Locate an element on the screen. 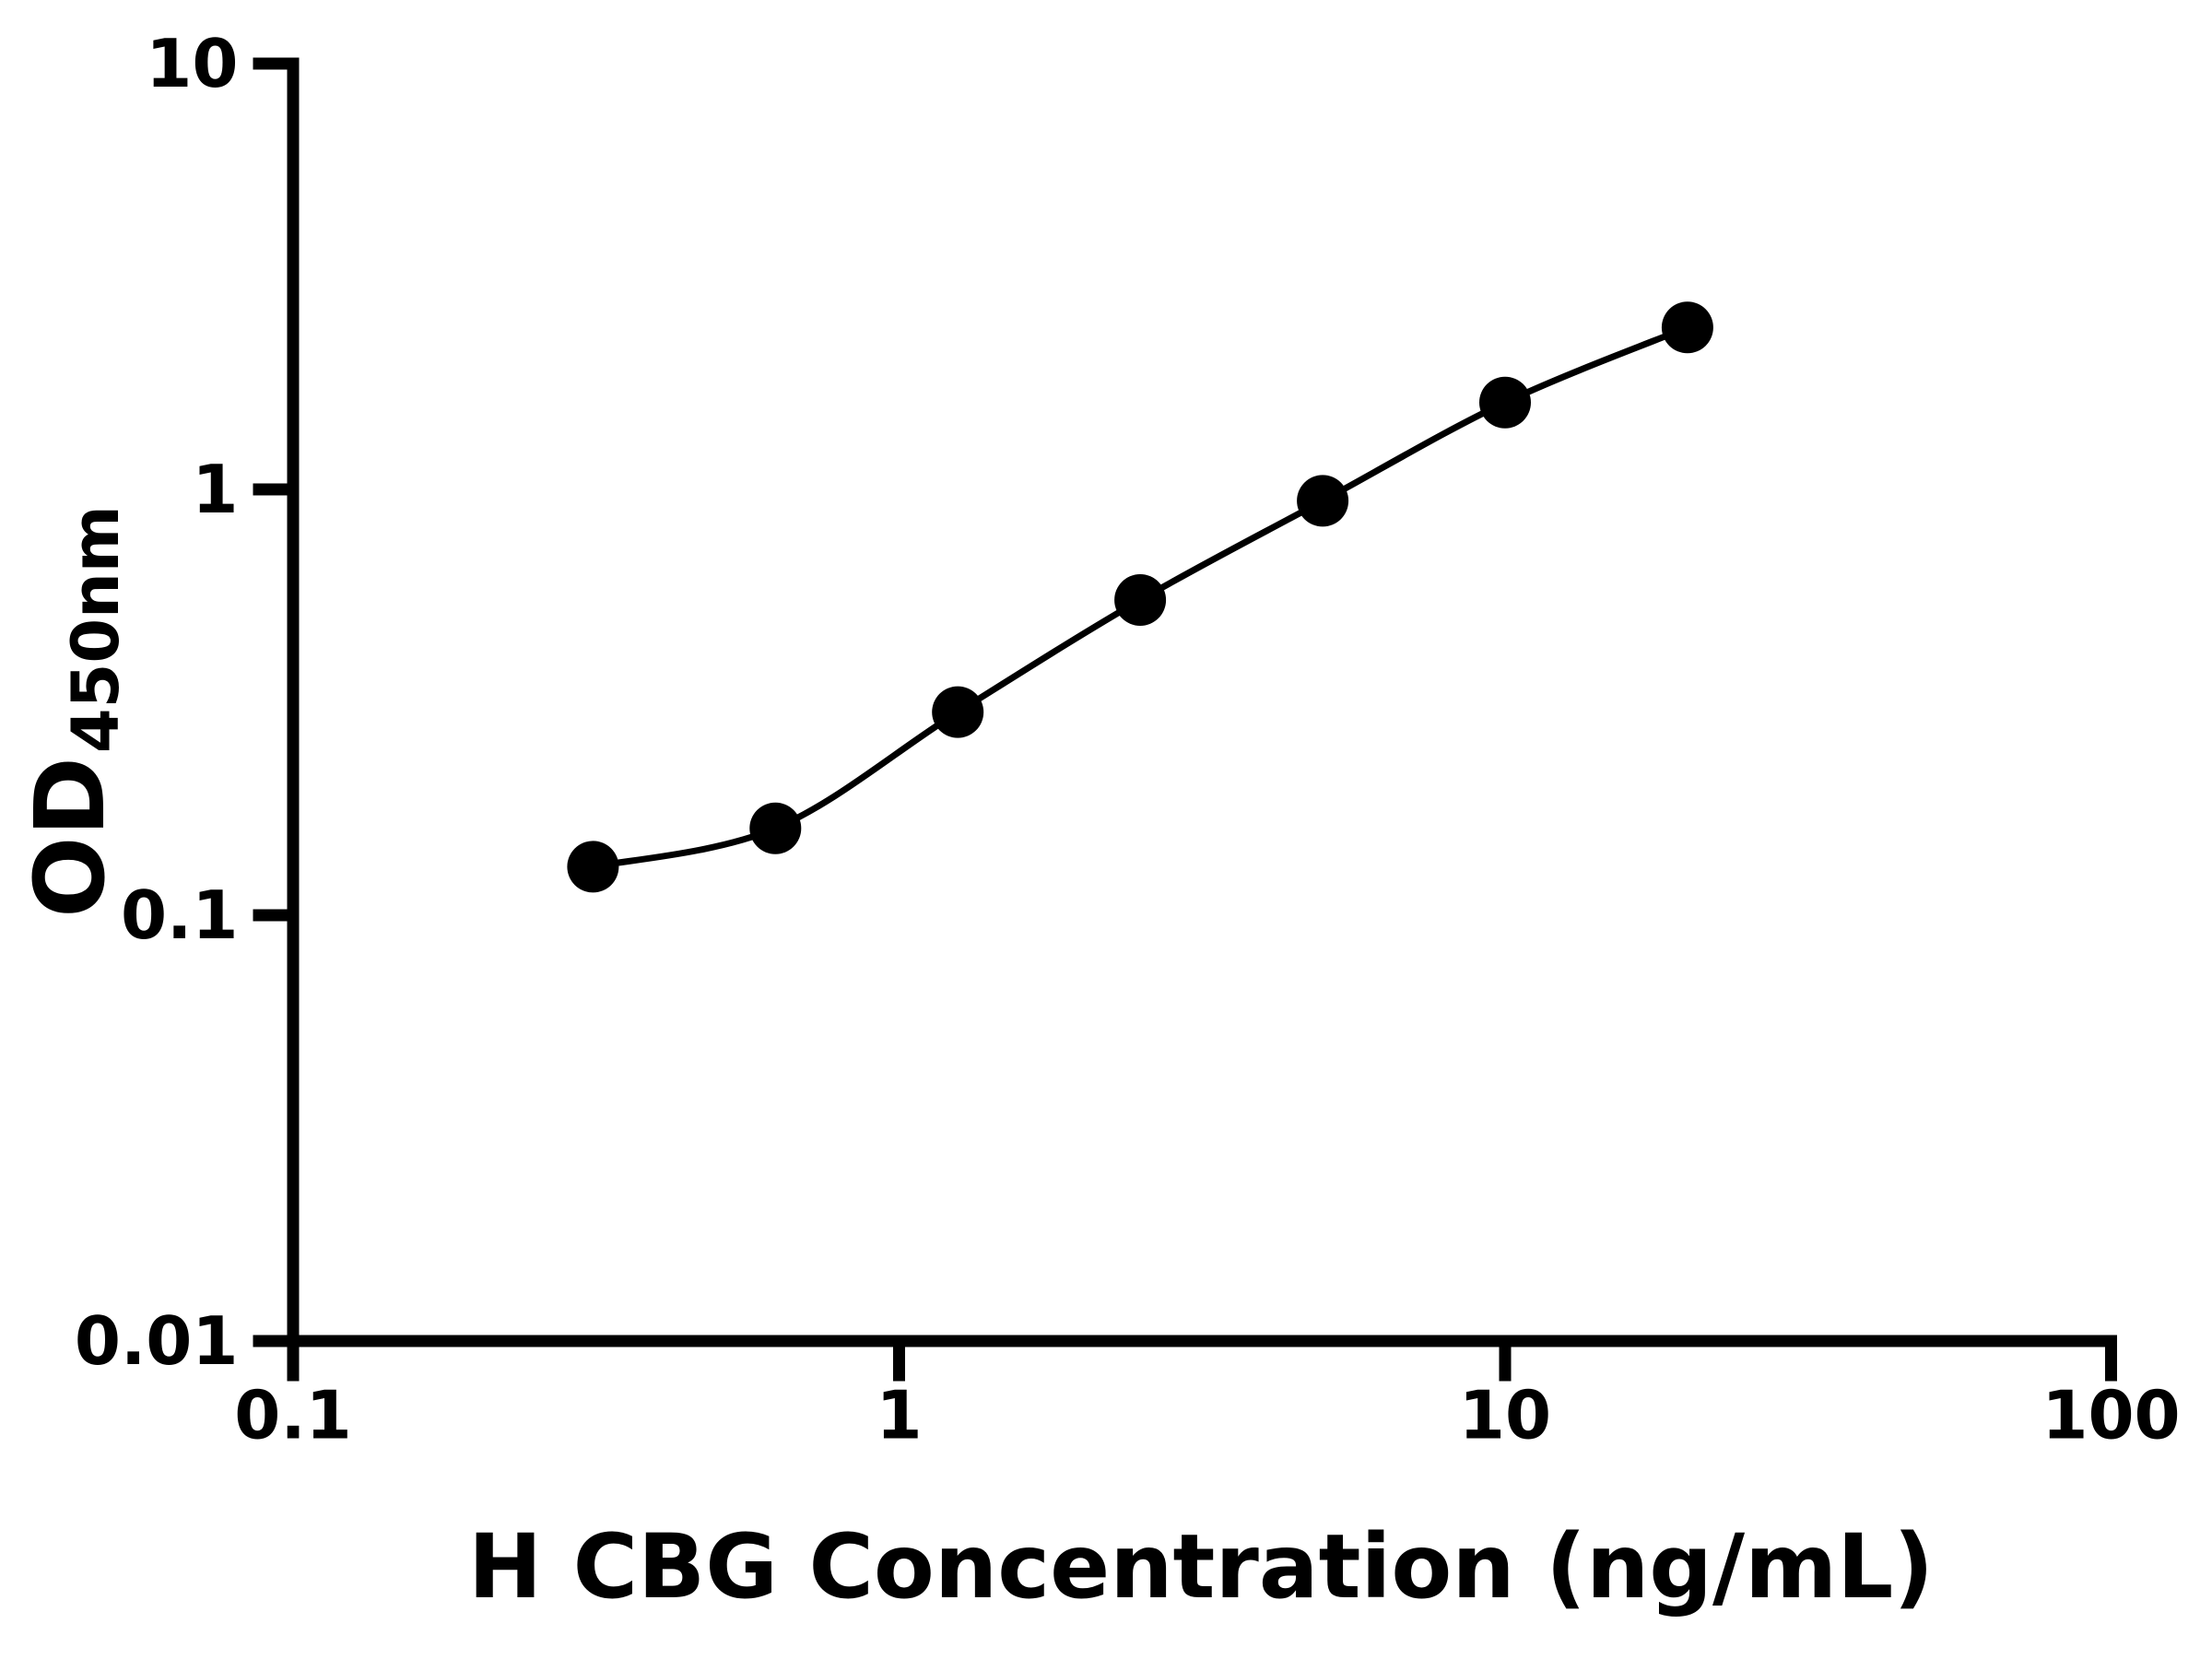 The width and height of the screenshot is (2212, 1659). y-axis-tick-labels: 10 1 0.1 0.01 is located at coordinates (157, 702).